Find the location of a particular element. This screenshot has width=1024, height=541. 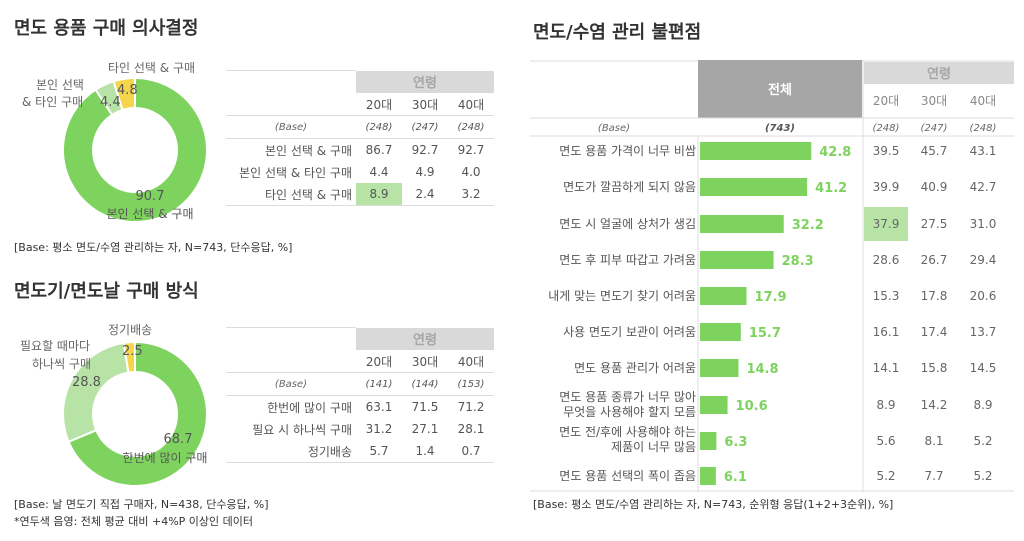

sec1-col-group: 연령 is located at coordinates (425, 81).